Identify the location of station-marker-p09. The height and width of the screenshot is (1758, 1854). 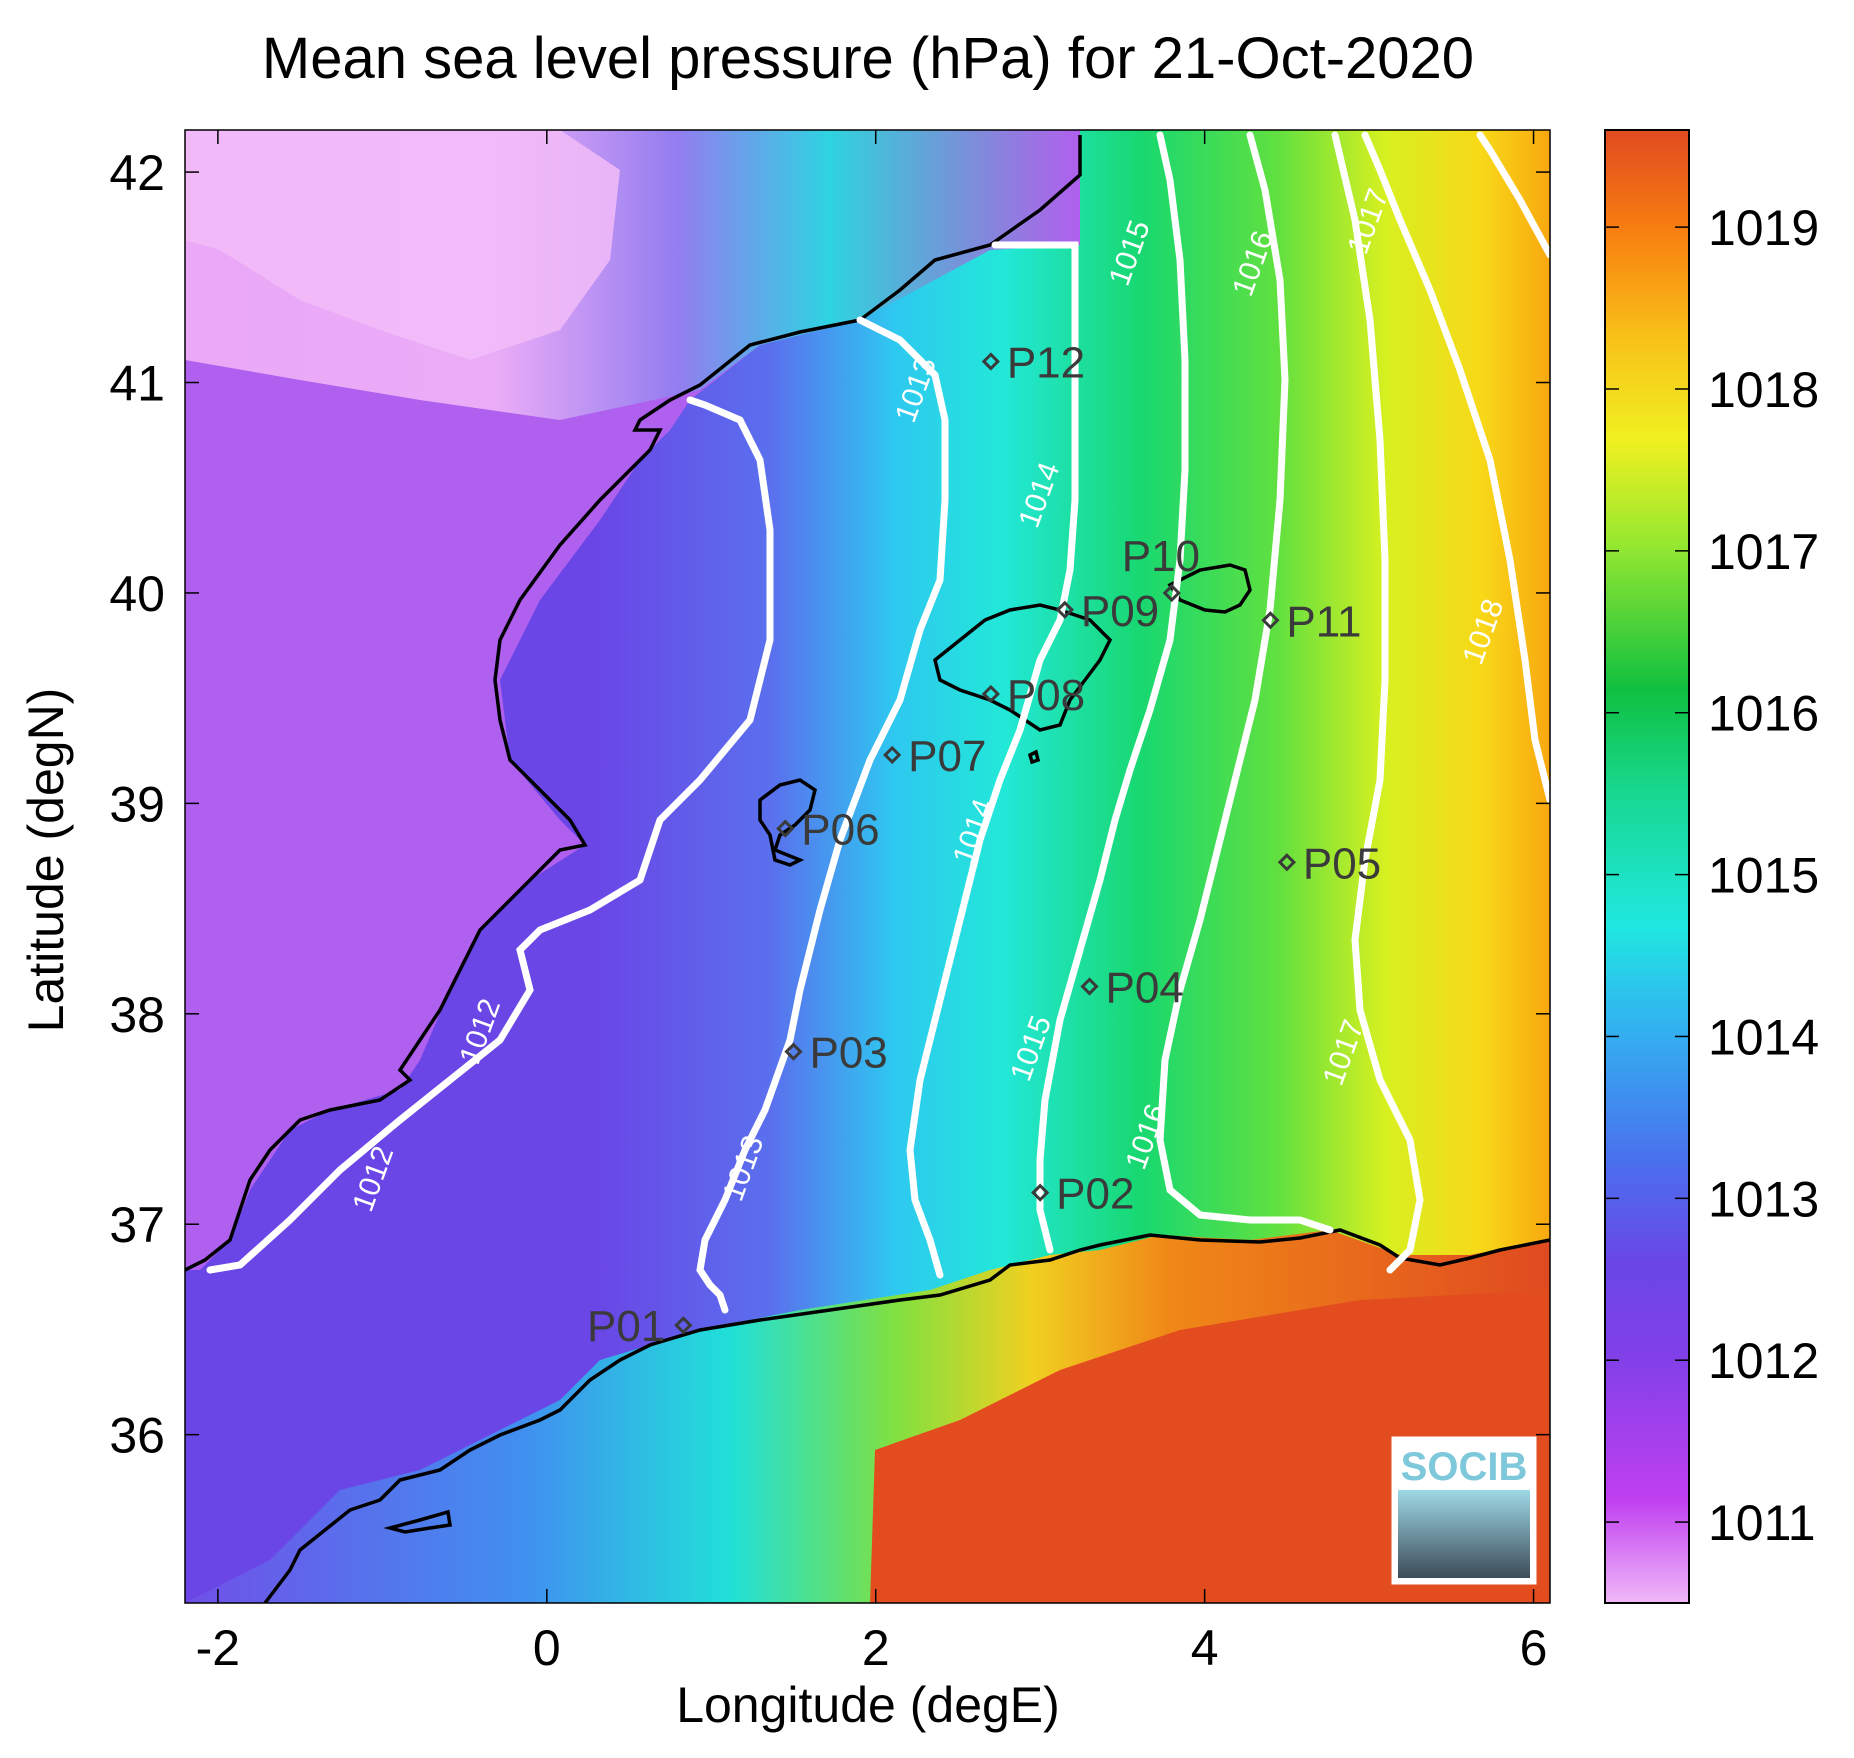
(1064, 609).